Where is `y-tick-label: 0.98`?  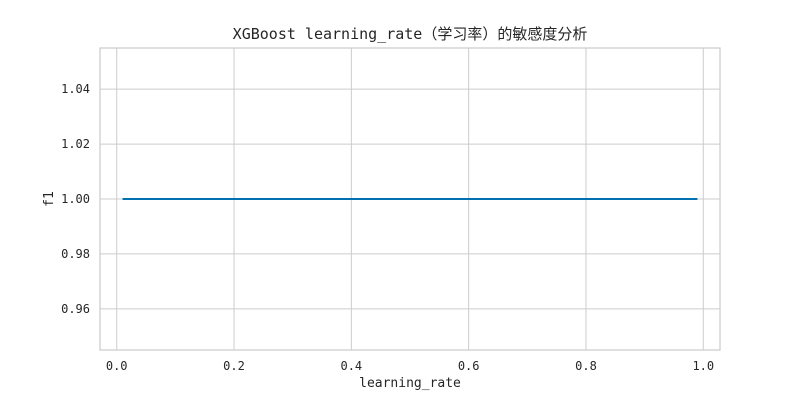 y-tick-label: 0.98 is located at coordinates (75, 254).